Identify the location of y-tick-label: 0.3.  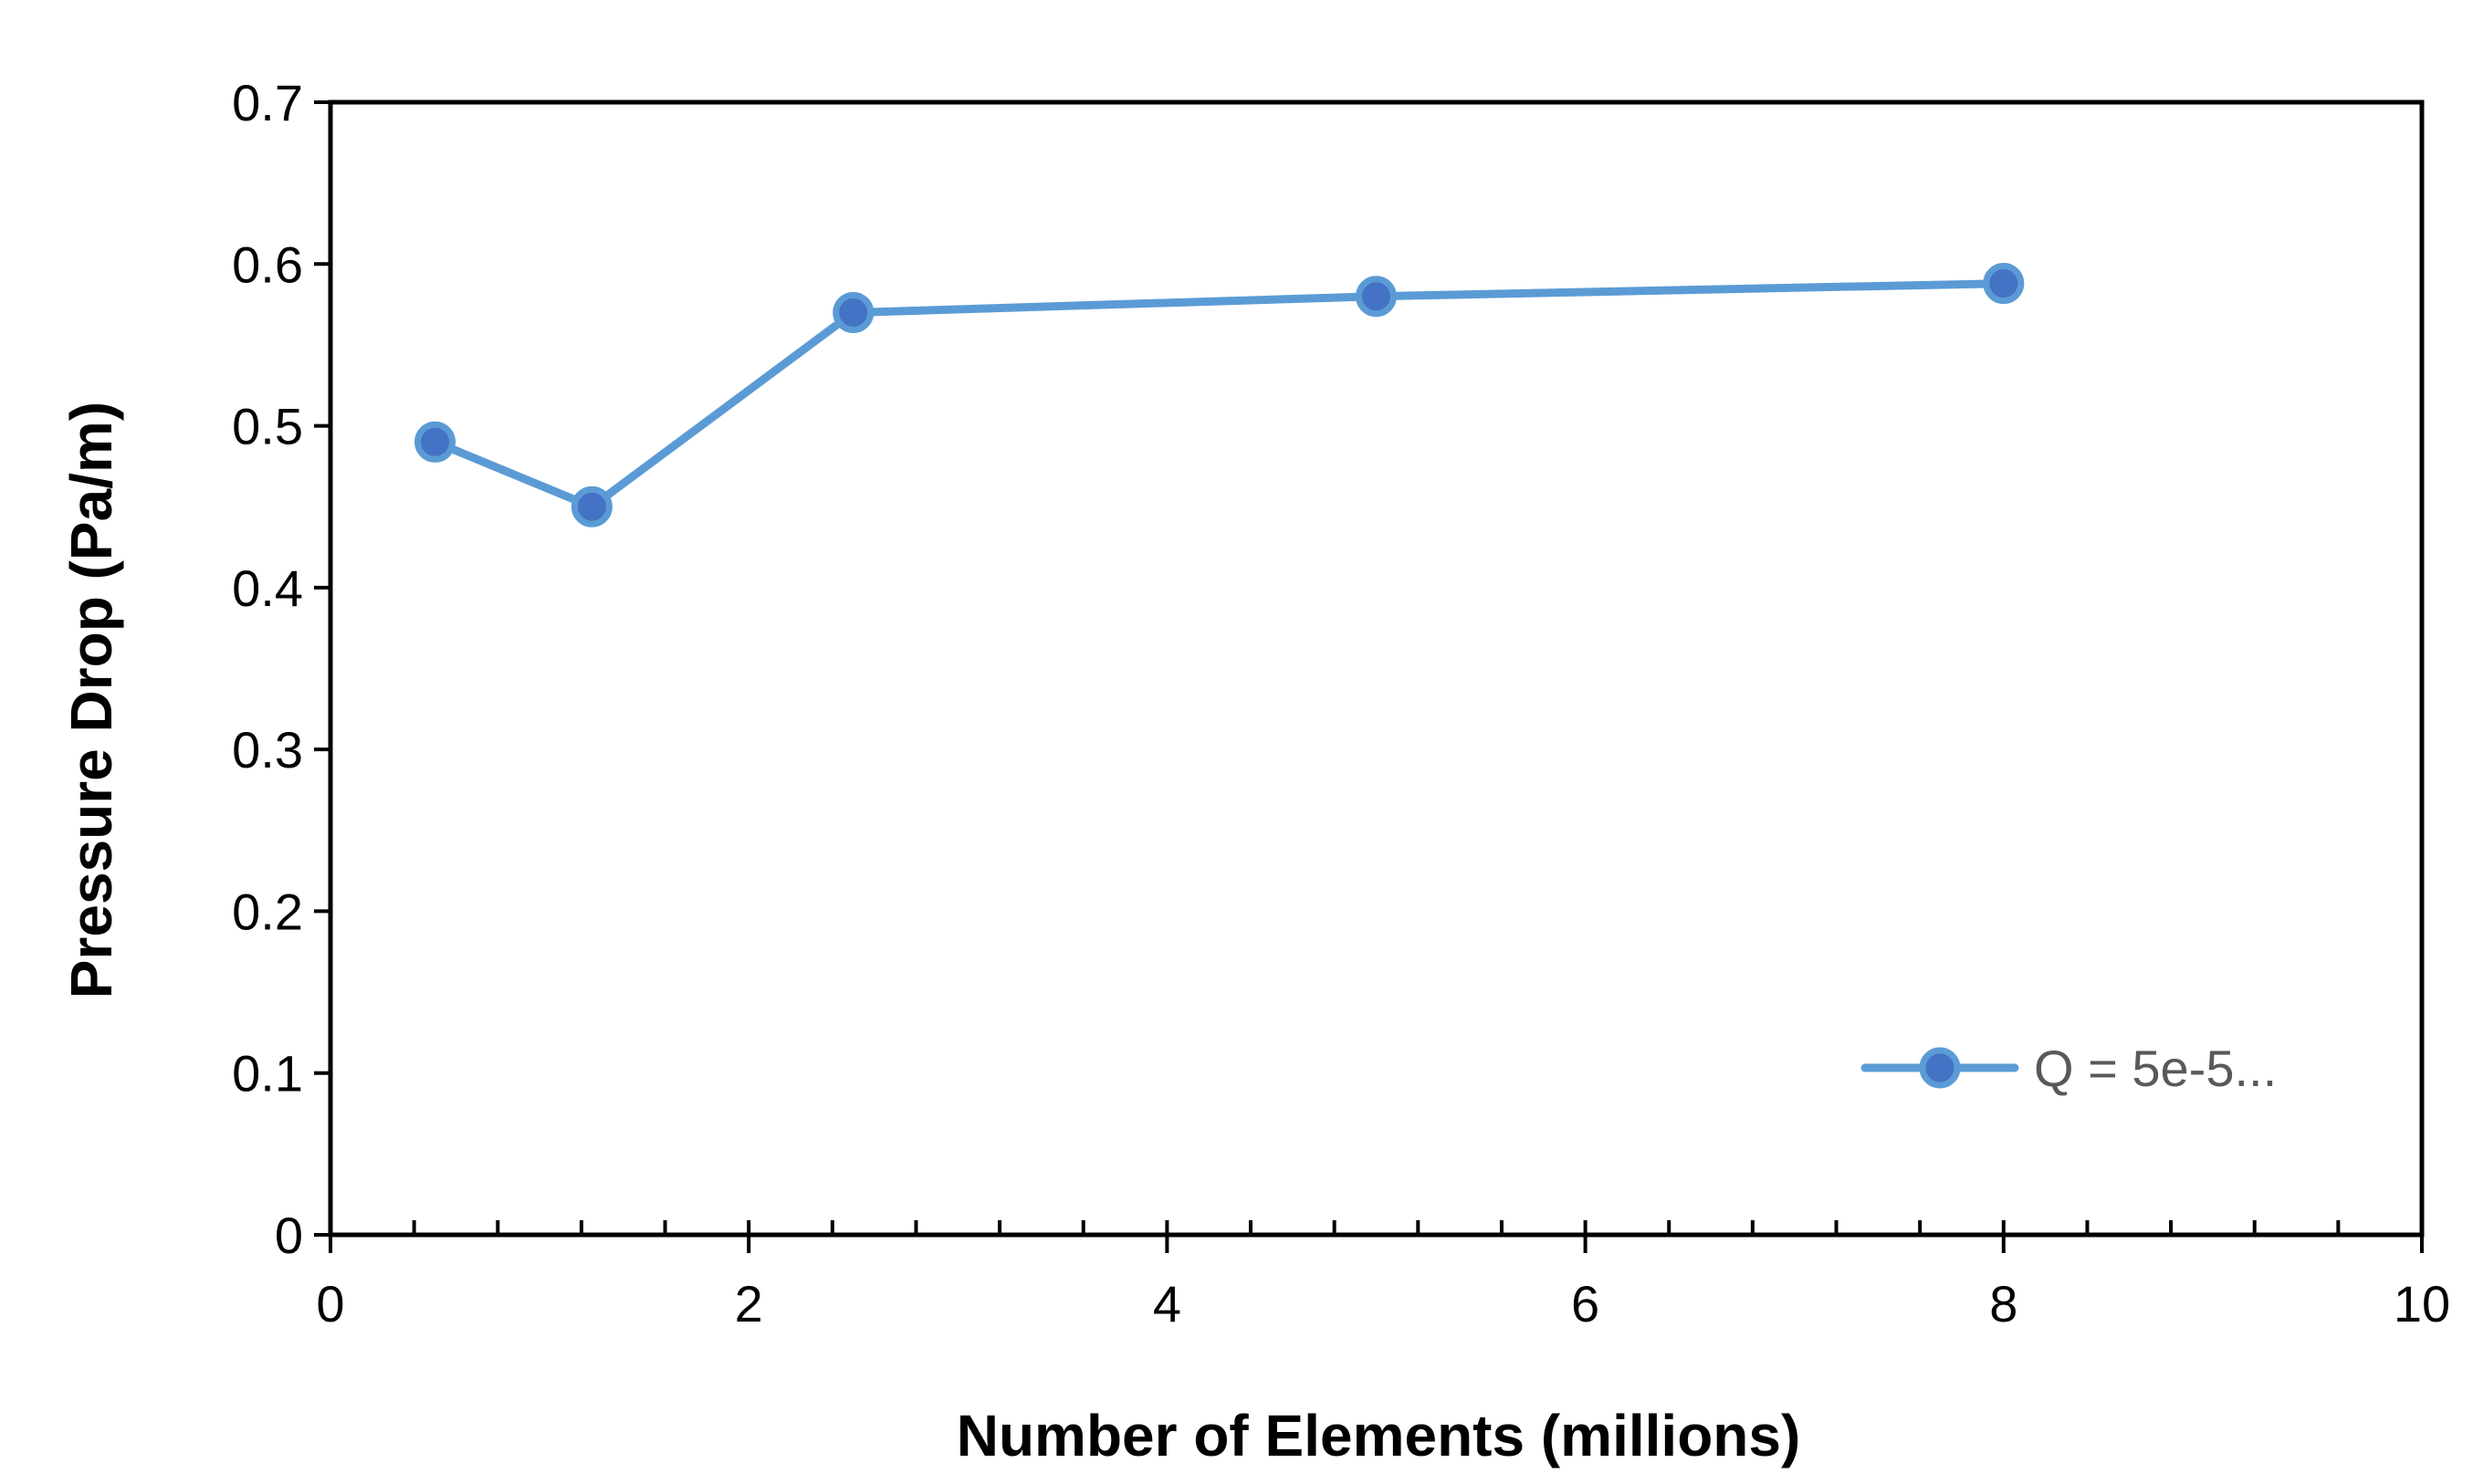
(267, 750).